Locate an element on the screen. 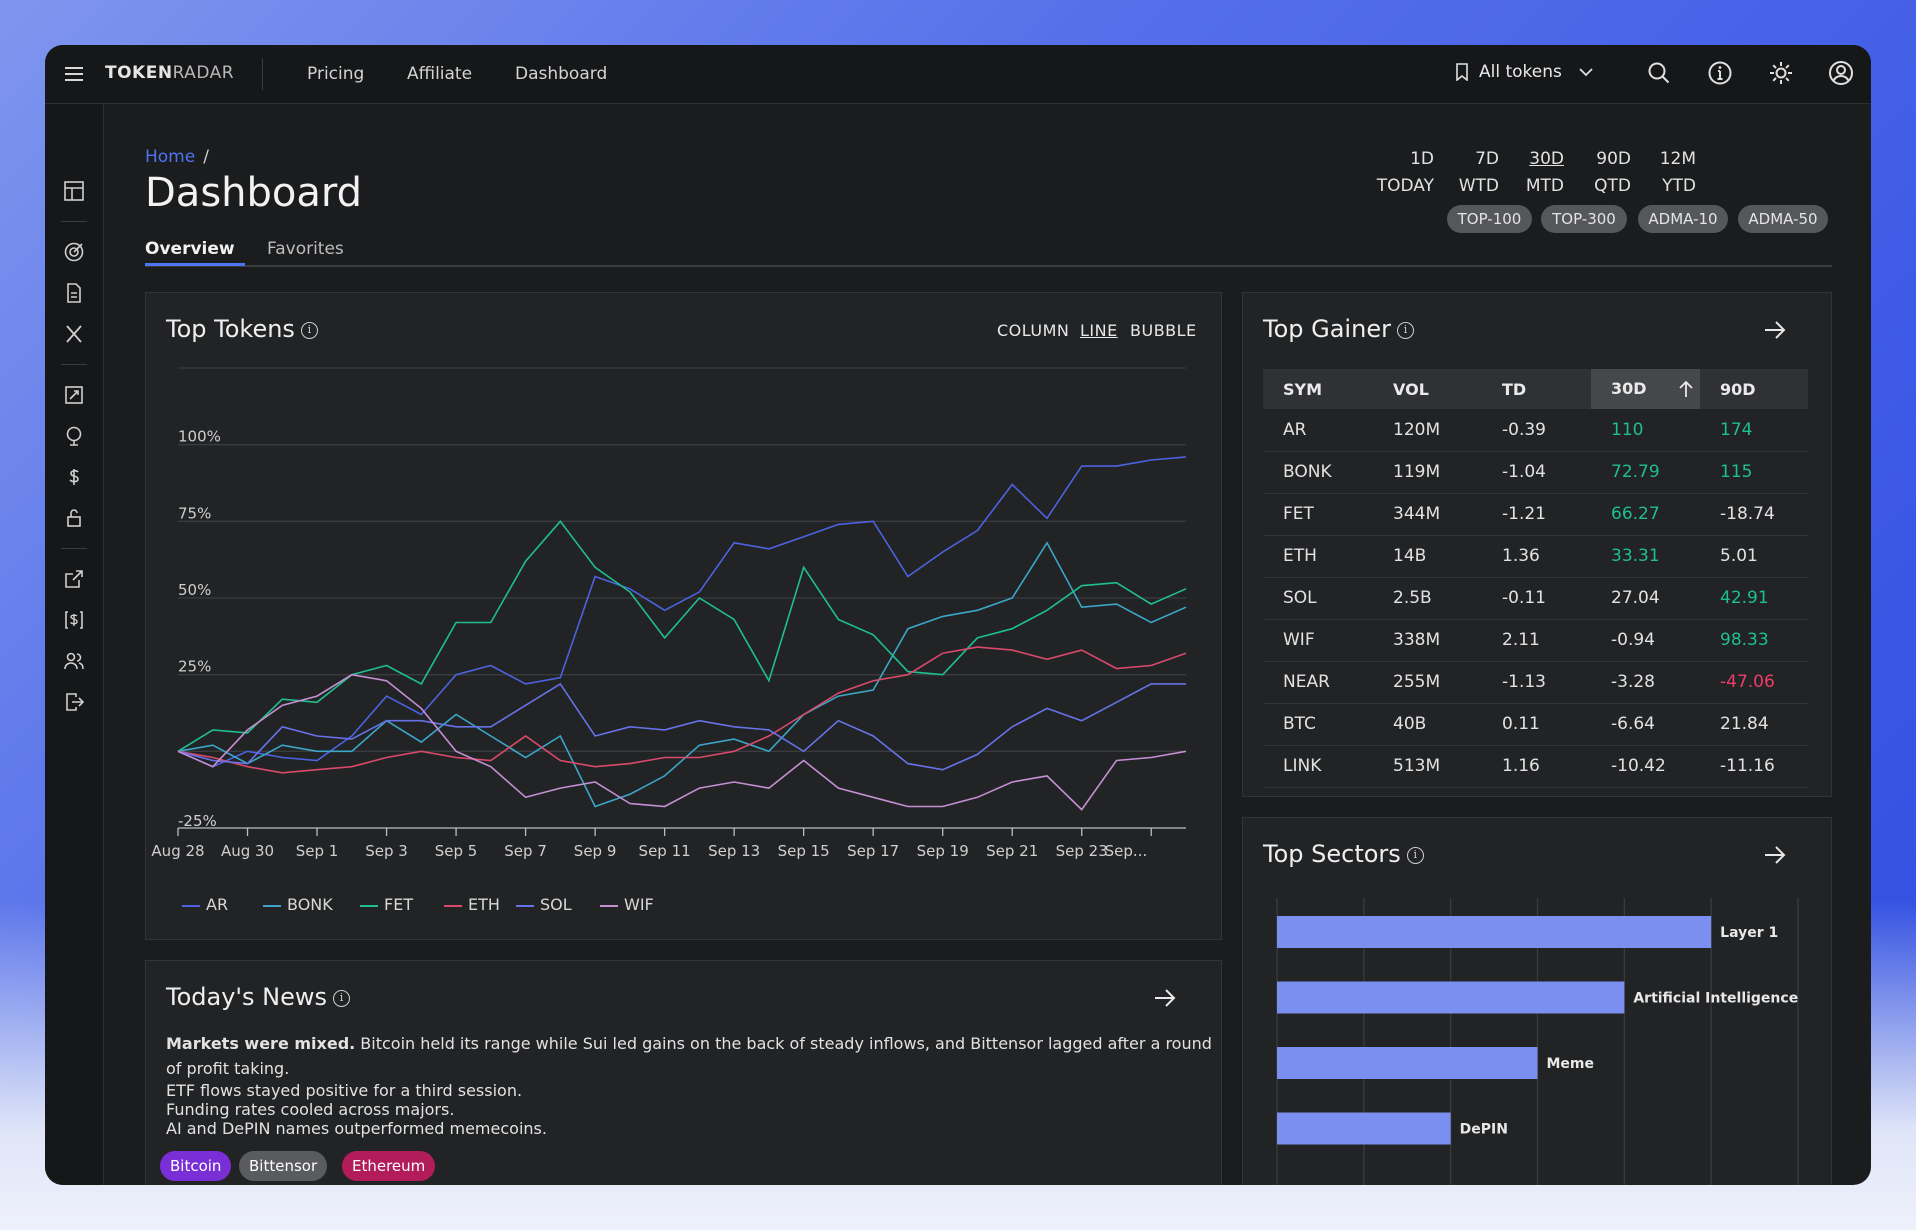 The width and height of the screenshot is (1916, 1230). tab-overview: Overview is located at coordinates (190, 249).